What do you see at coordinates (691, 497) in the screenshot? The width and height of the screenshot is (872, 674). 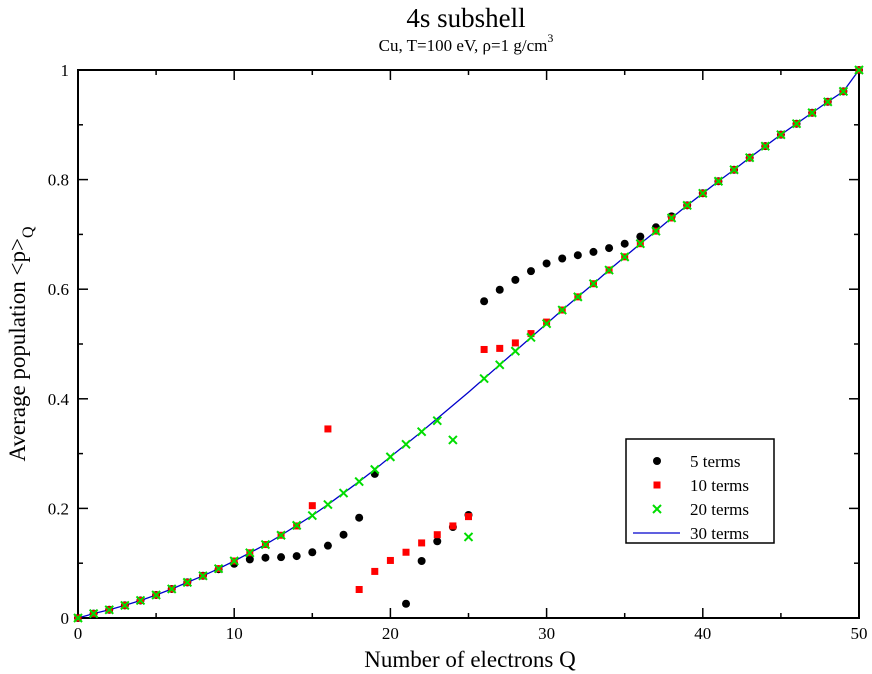 I see `legend-items: 5 terms 10 terms 20 terms 30 terms` at bounding box center [691, 497].